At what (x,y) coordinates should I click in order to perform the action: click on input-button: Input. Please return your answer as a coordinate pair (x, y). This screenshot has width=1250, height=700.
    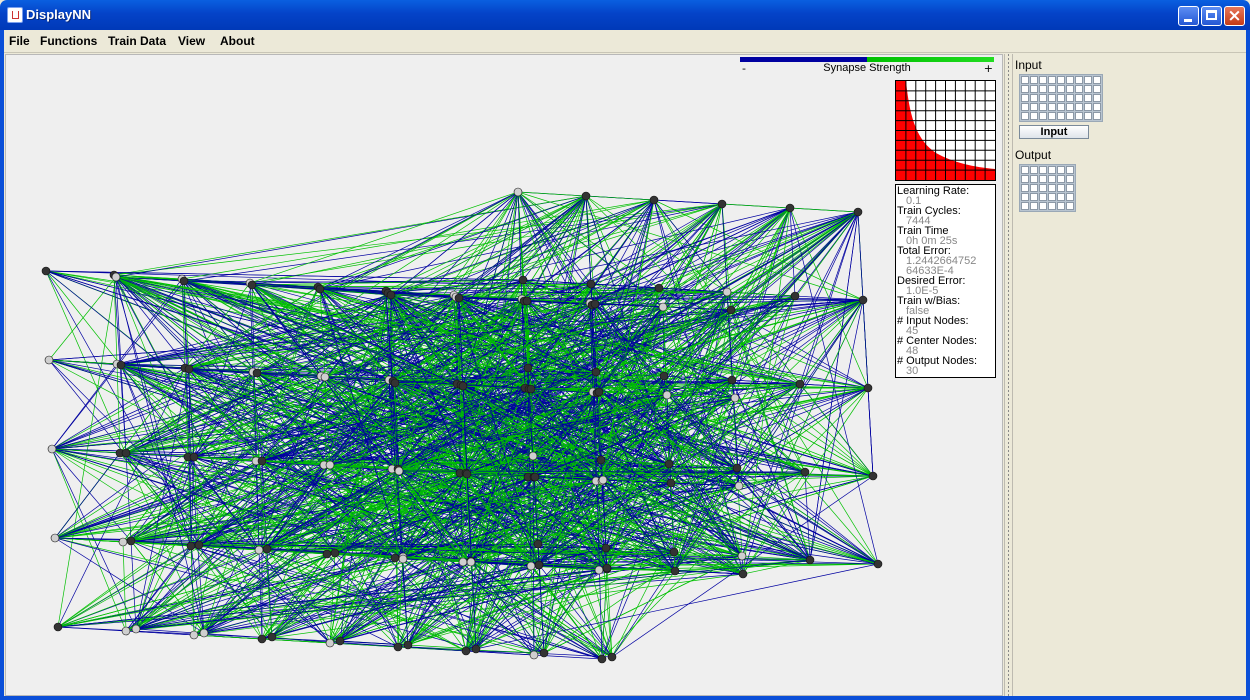
    Looking at the image, I should click on (1054, 132).